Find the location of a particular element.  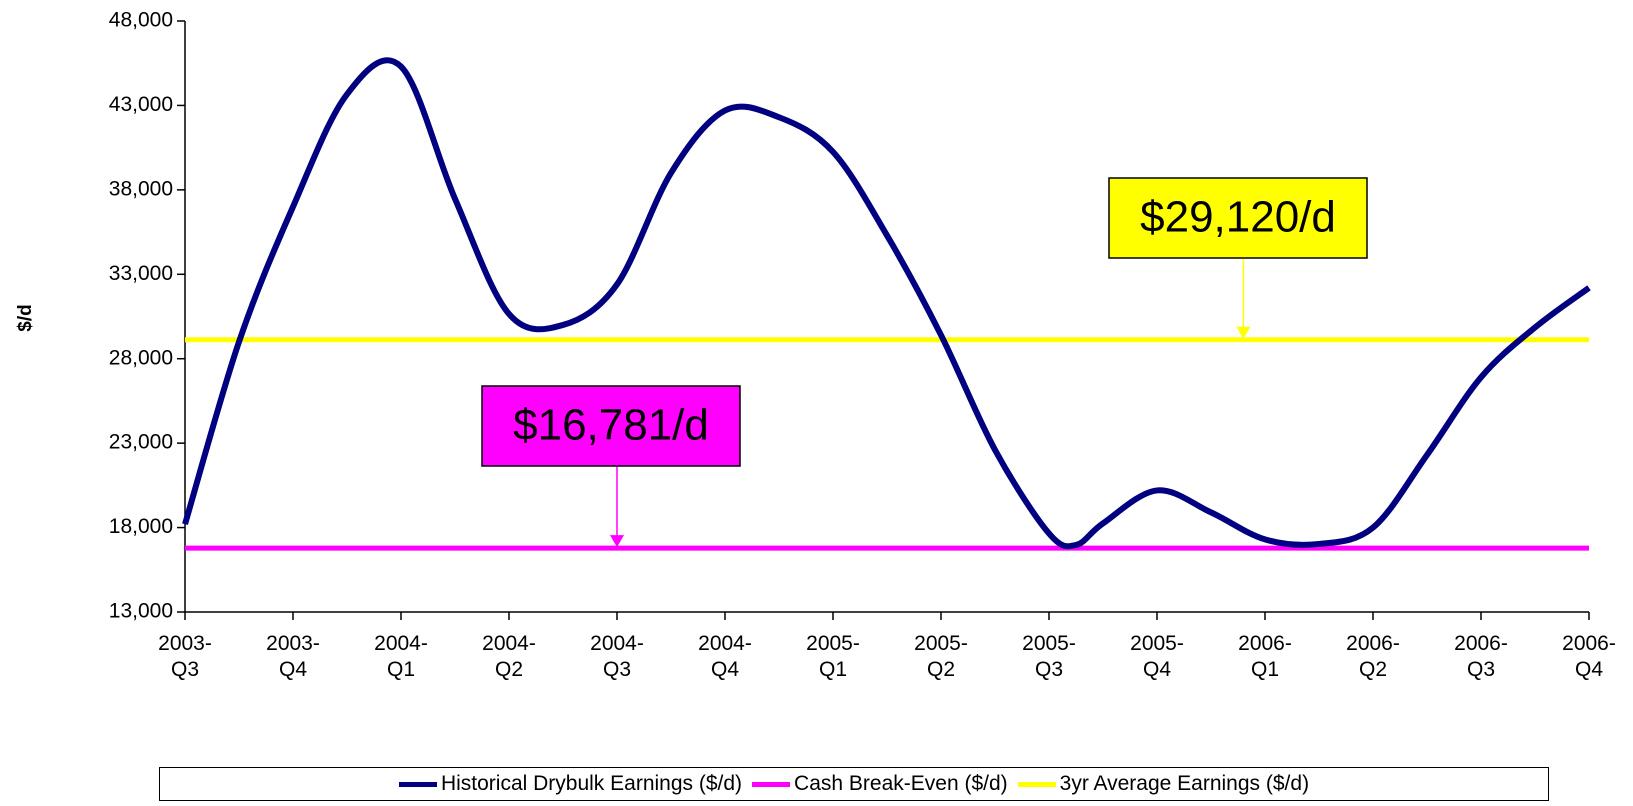

x-tick-label: 2006-Q2 is located at coordinates (1373, 656).